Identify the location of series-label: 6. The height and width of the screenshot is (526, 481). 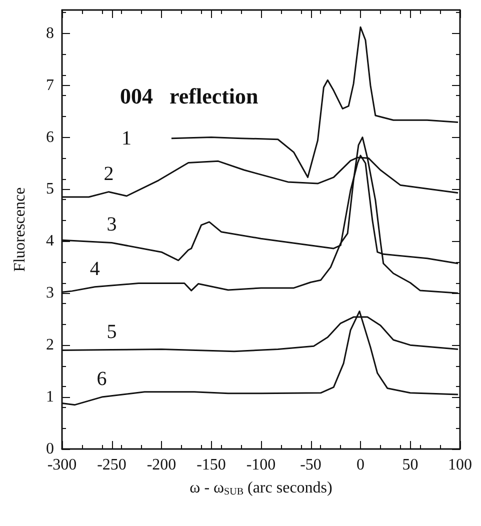
(101, 379).